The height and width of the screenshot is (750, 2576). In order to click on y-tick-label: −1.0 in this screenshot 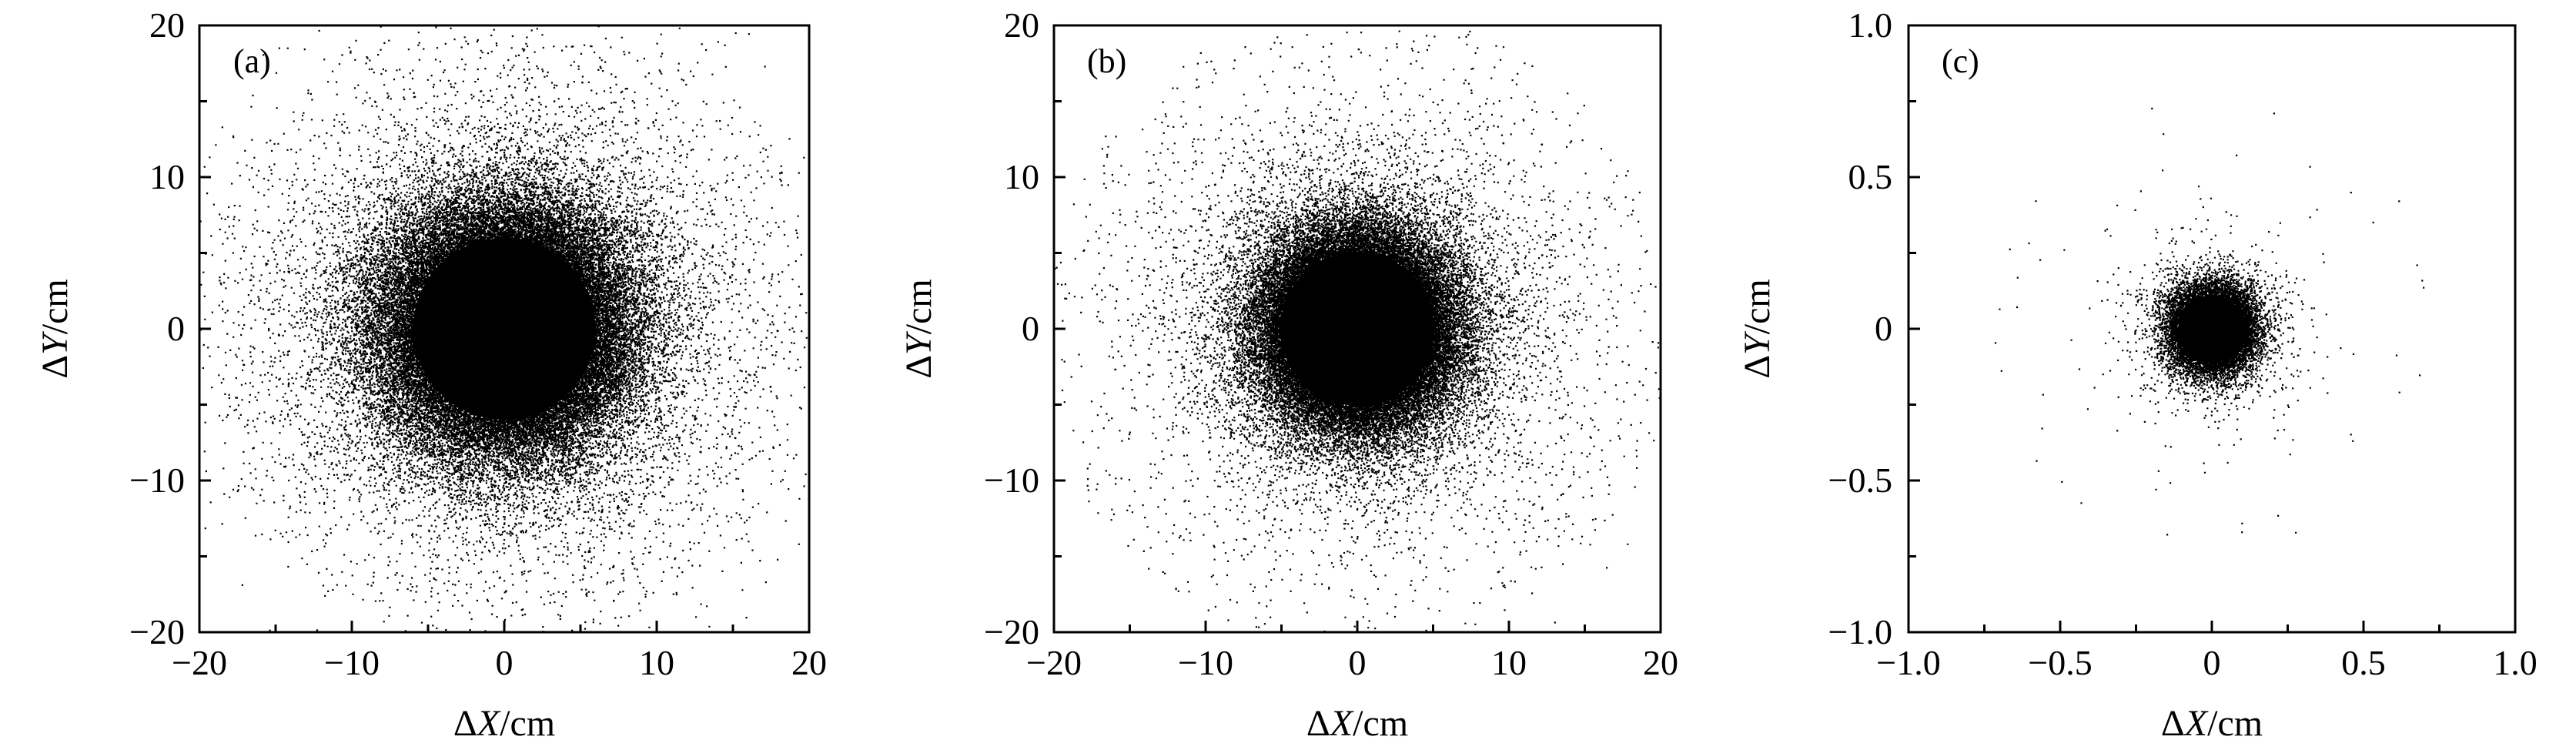, I will do `click(1860, 631)`.